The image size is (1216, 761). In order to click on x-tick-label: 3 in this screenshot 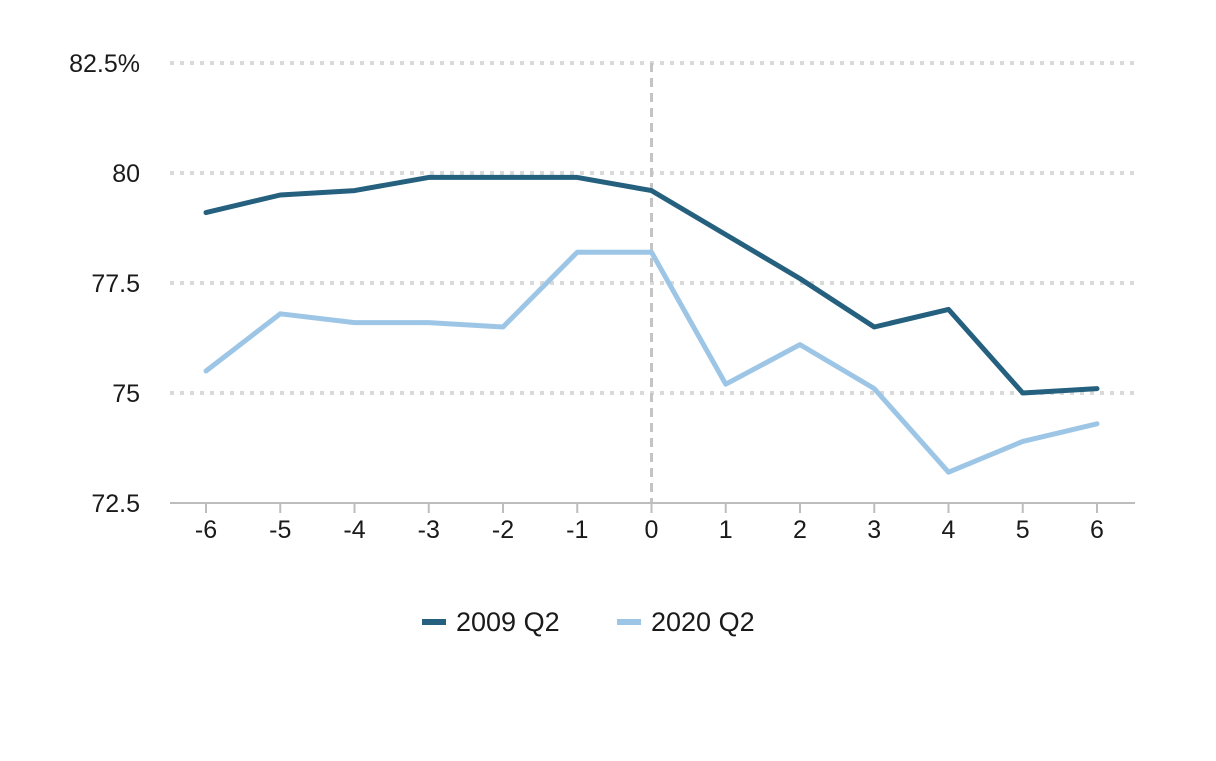, I will do `click(874, 530)`.